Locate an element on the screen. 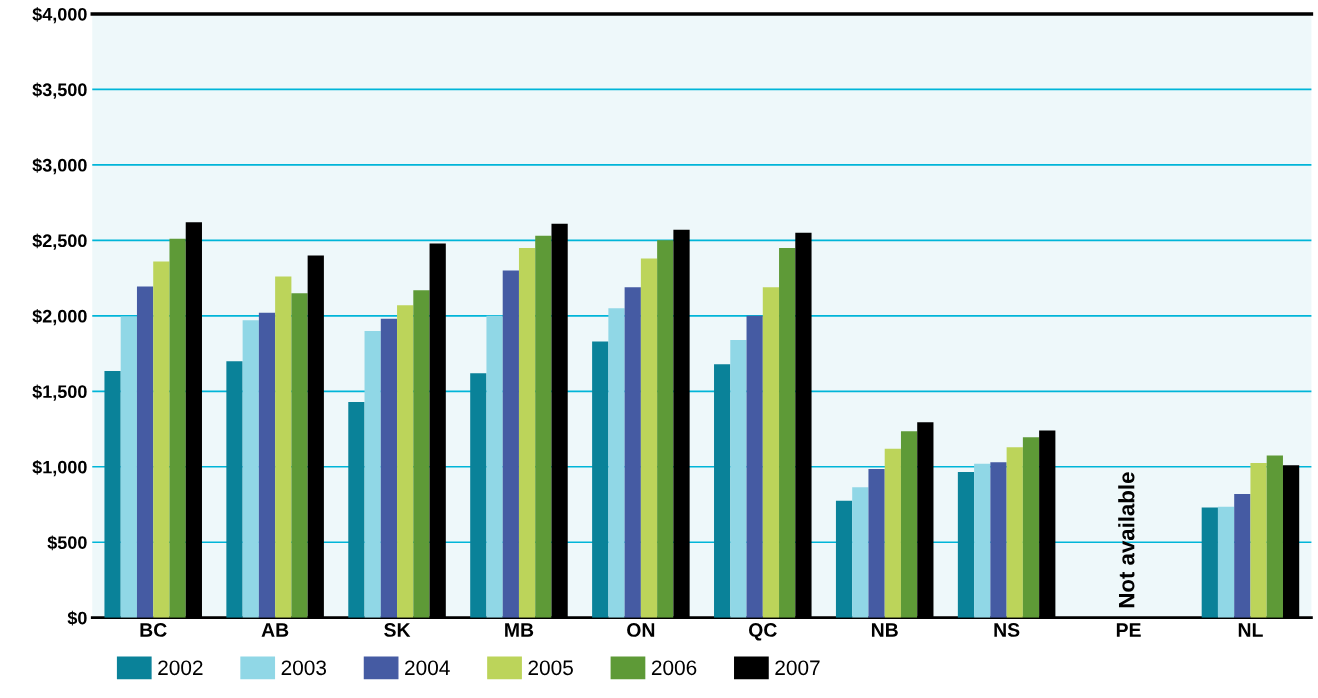 This screenshot has height=698, width=1318. y-tick-label: $500 is located at coordinates (67, 543).